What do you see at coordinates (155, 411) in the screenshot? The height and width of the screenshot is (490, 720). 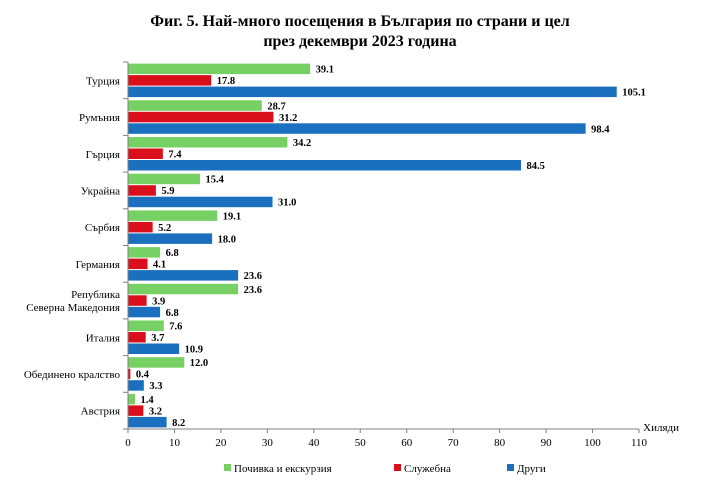 I see `data-label-1-9: 3.2` at bounding box center [155, 411].